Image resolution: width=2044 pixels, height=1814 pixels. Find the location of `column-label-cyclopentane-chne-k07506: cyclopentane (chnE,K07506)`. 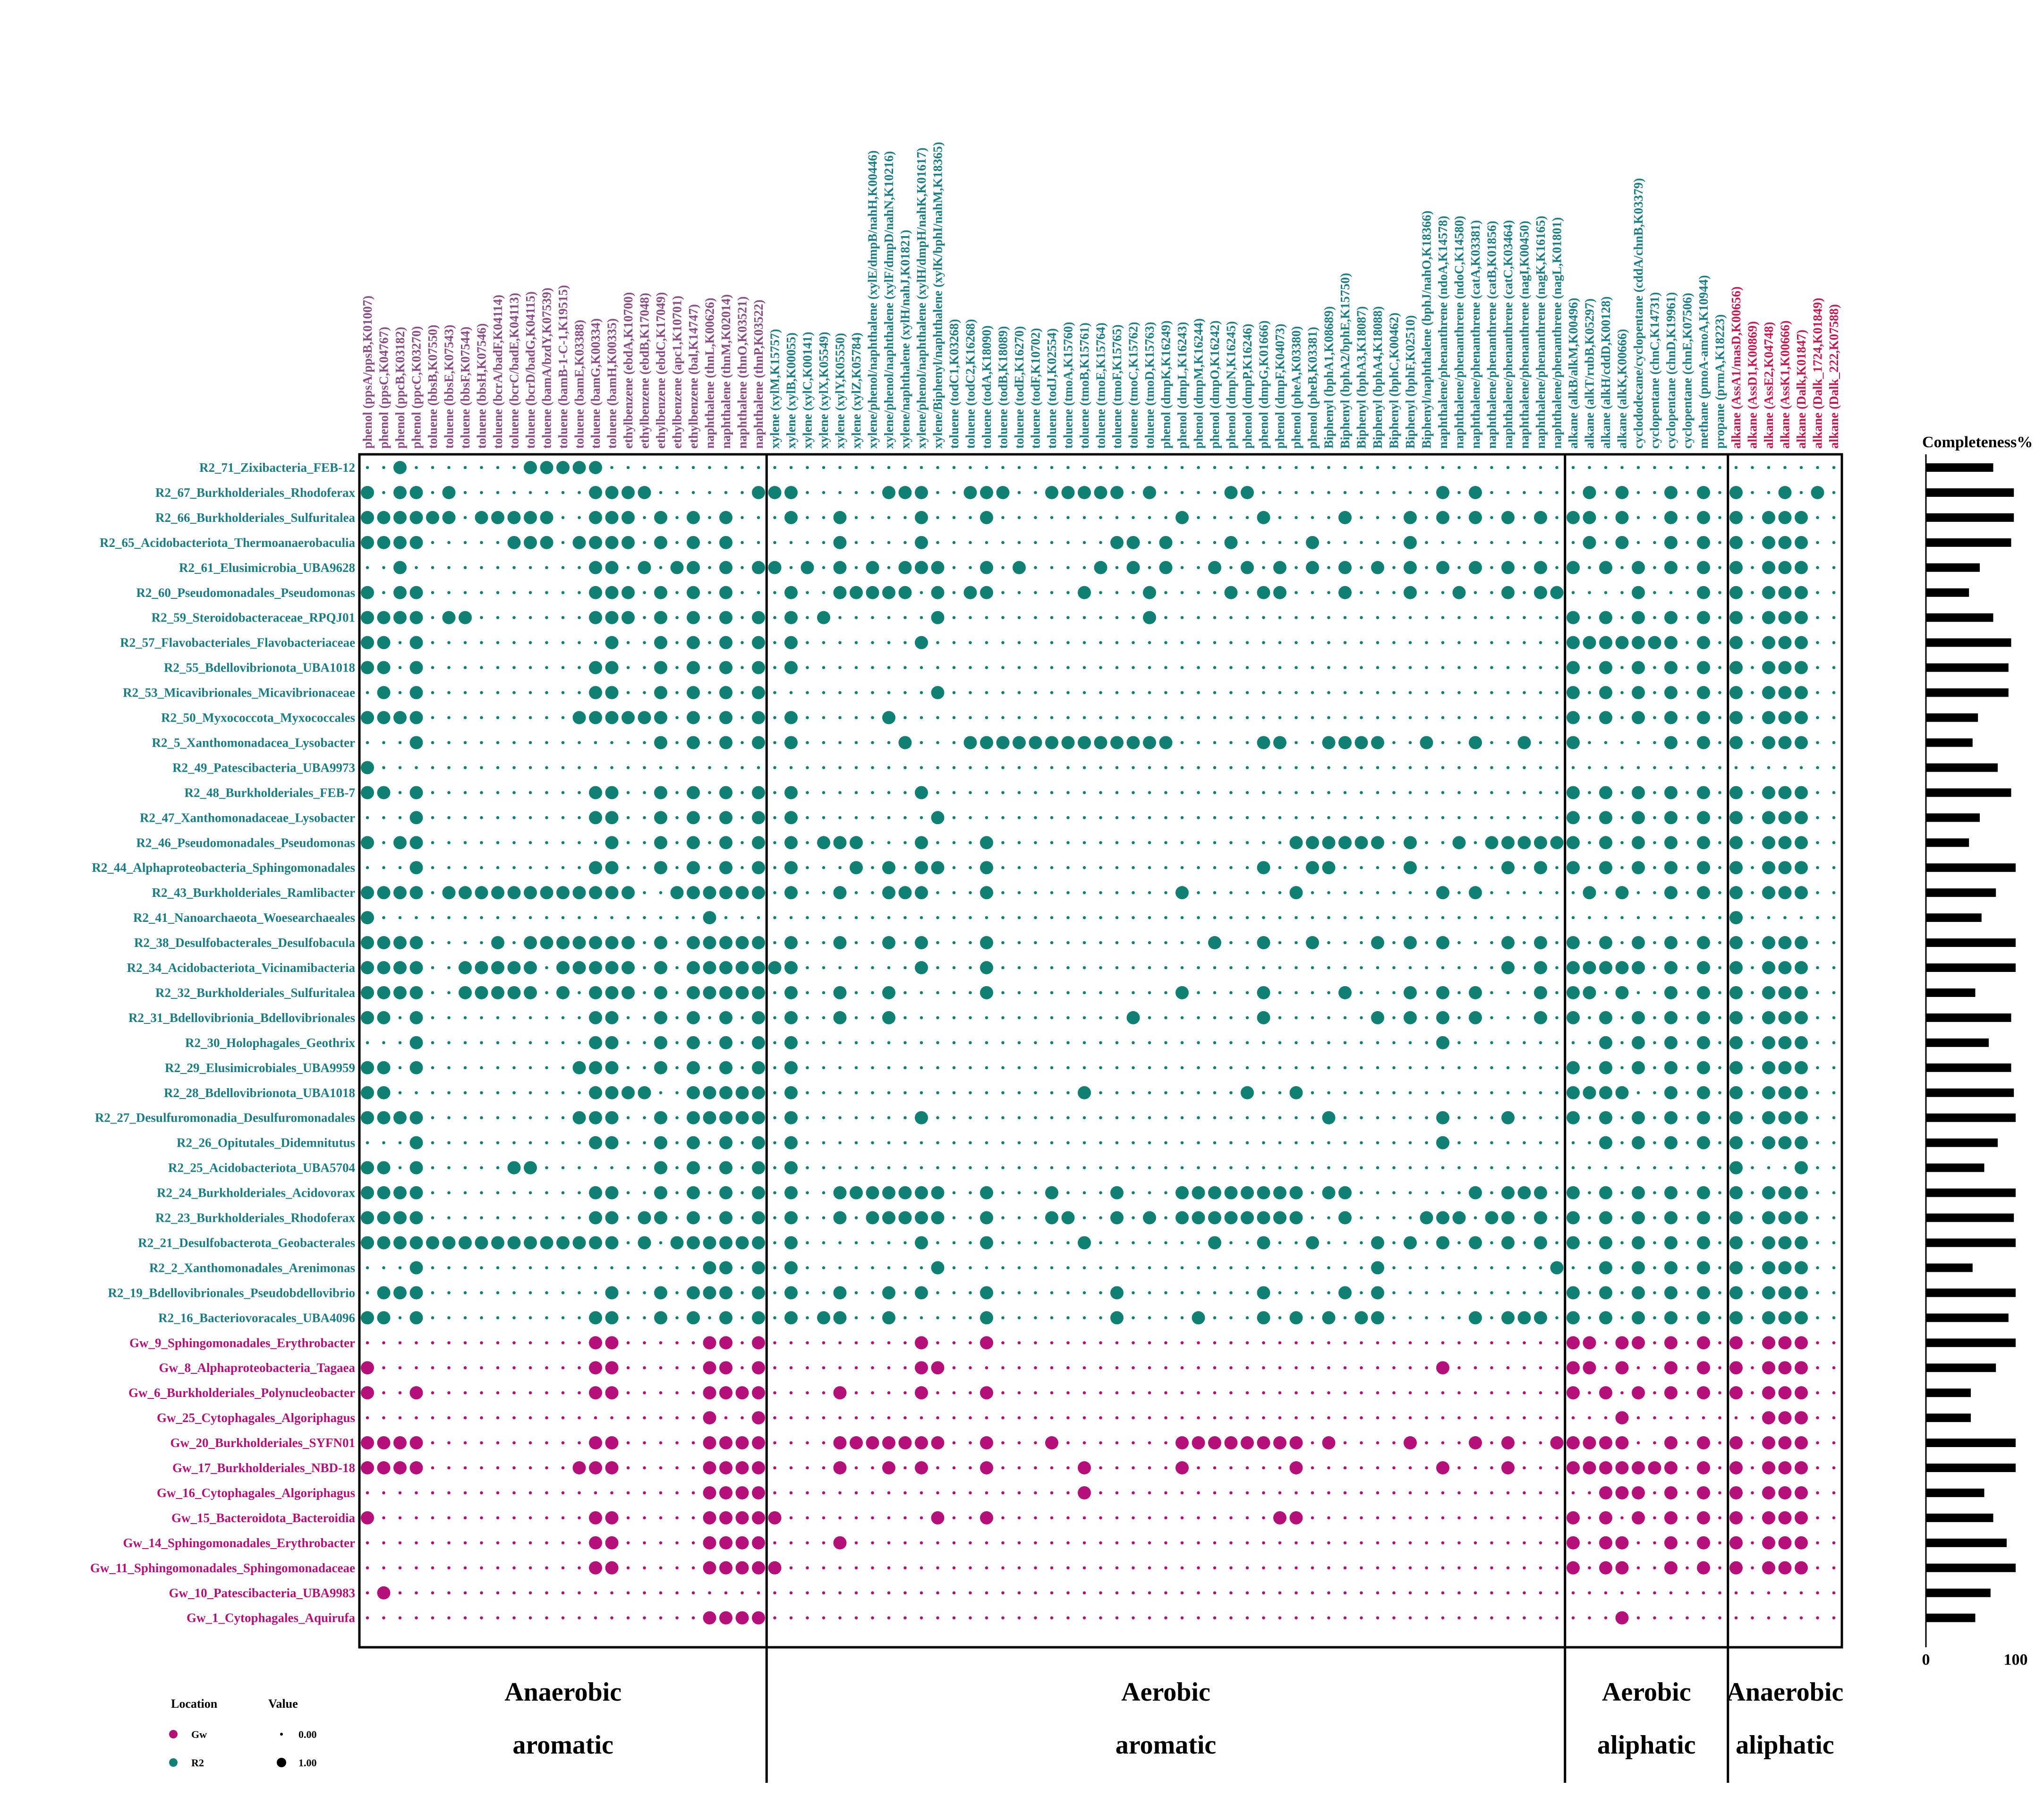

column-label-cyclopentane-chne-k07506: cyclopentane (chnE,K07506) is located at coordinates (1687, 371).